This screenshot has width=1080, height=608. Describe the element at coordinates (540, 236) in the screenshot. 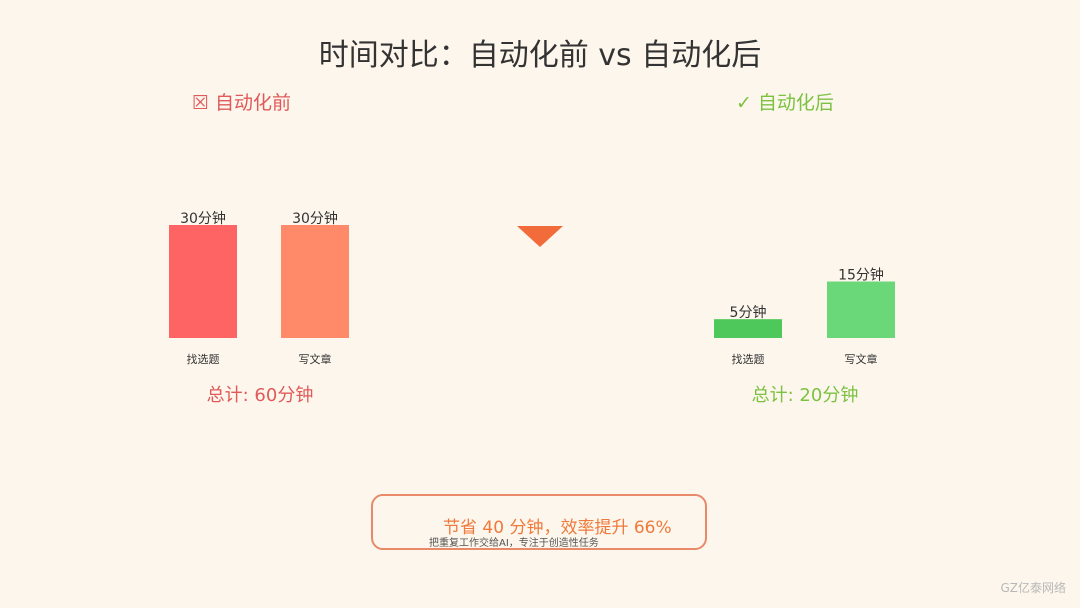

I see `down-arrow-icon` at that location.